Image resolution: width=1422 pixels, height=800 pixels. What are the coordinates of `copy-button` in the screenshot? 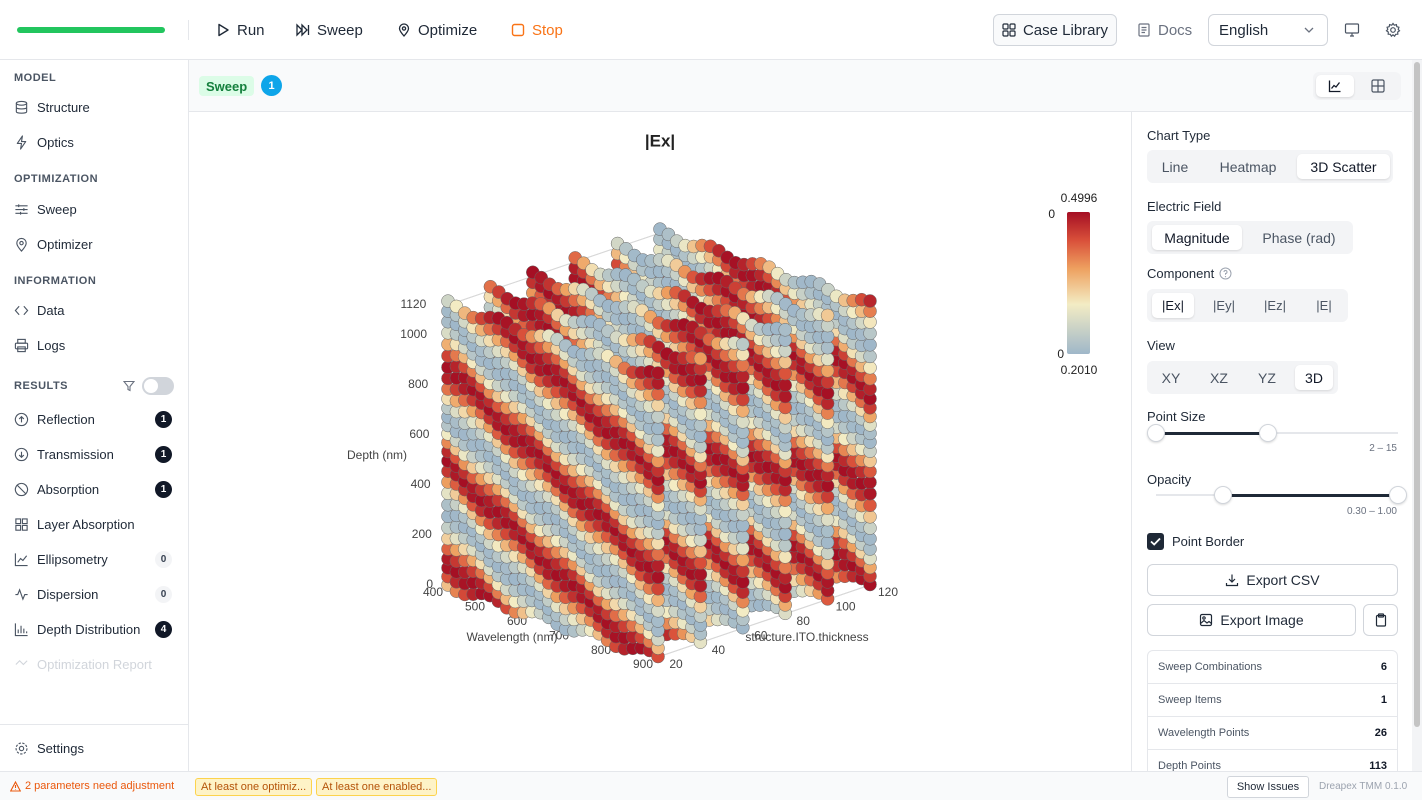 It's located at (1380, 620).